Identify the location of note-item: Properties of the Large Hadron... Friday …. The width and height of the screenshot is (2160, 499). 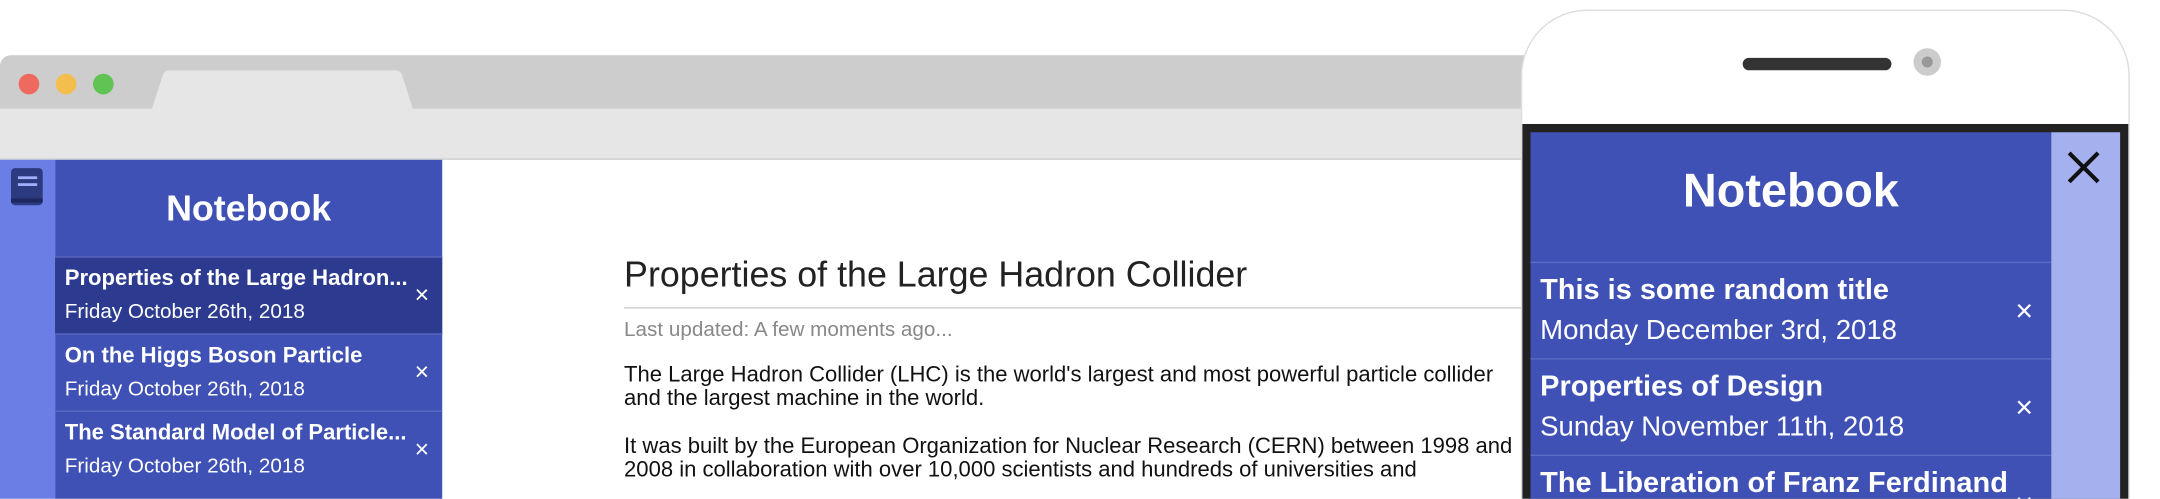
(249, 295).